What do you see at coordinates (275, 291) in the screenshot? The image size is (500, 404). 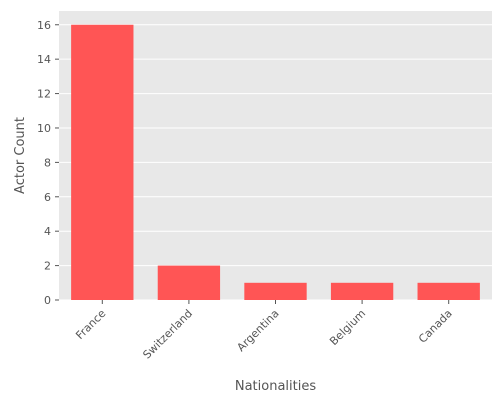 I see `bar-argentina` at bounding box center [275, 291].